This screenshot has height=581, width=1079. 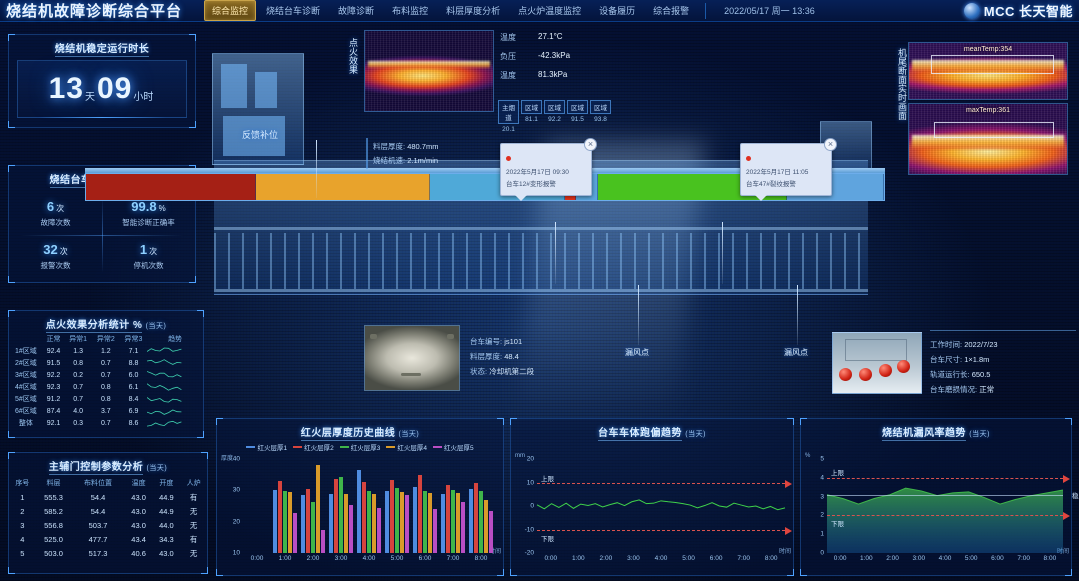 What do you see at coordinates (531, 116) in the screenshot?
I see `zone-cell-1: 区域 81.1` at bounding box center [531, 116].